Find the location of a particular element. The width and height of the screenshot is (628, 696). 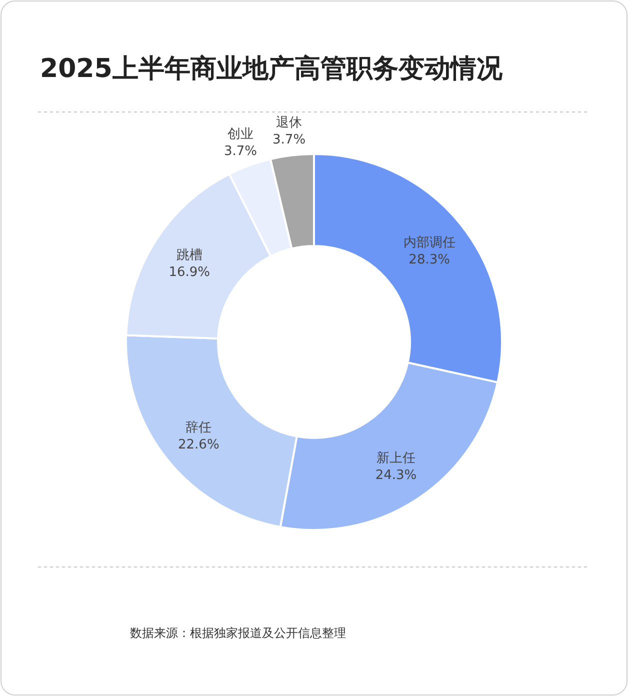

slice-label: 跳槽 is located at coordinates (189, 256).